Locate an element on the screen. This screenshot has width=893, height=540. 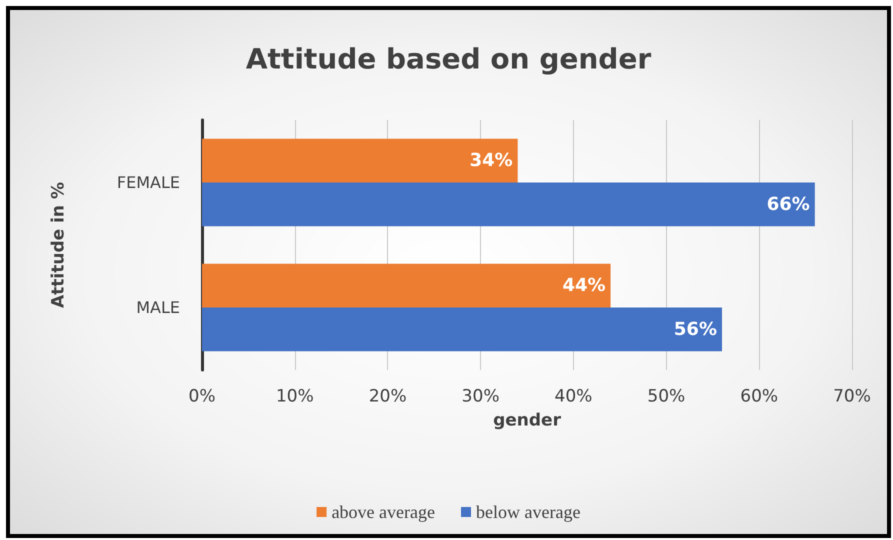
data-label: 44% is located at coordinates (584, 285).